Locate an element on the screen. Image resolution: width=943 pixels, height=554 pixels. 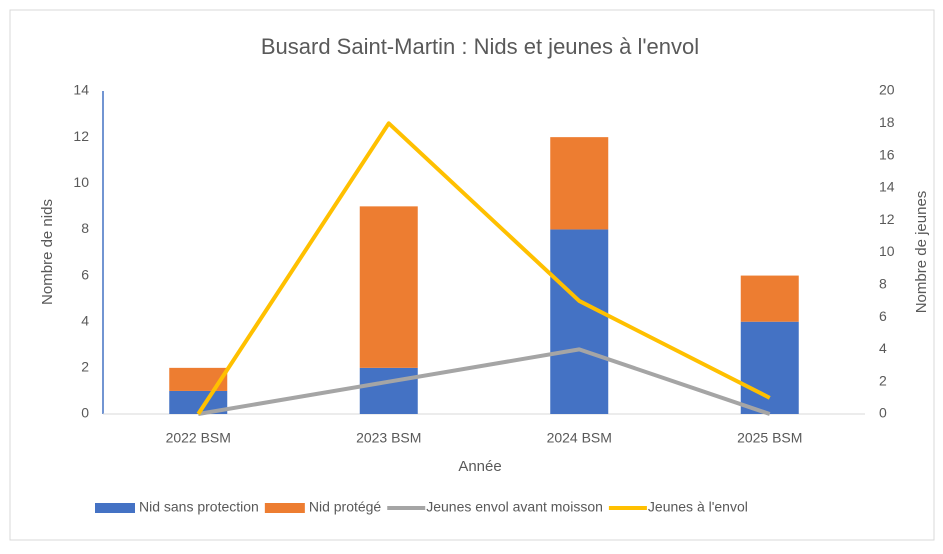
y2-tick-label: 4 is located at coordinates (883, 348).